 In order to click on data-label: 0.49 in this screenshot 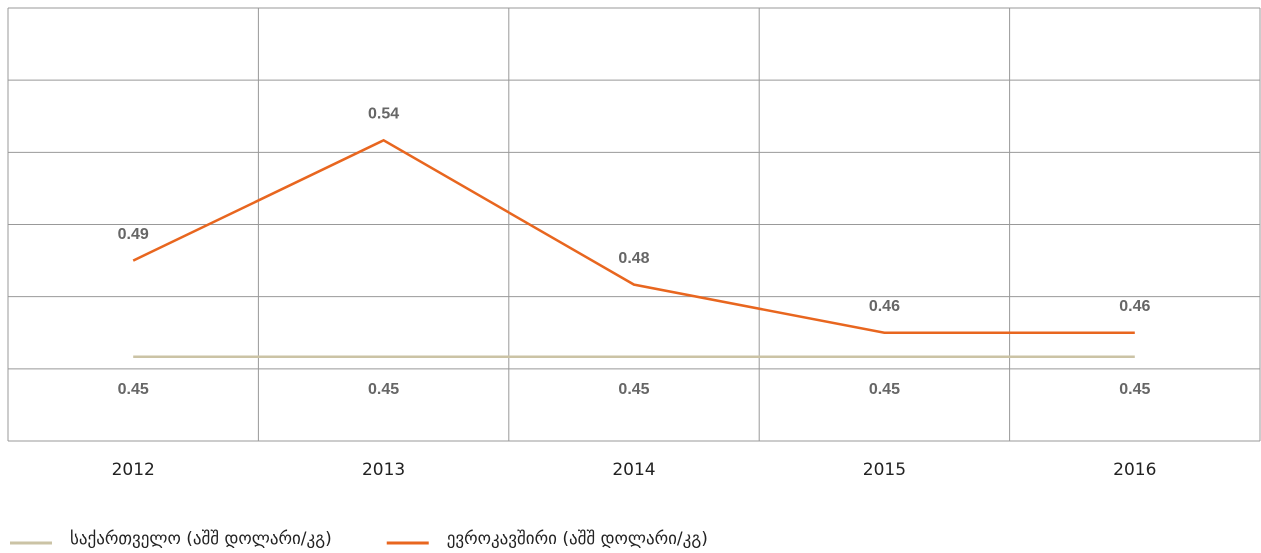, I will do `click(133, 234)`.